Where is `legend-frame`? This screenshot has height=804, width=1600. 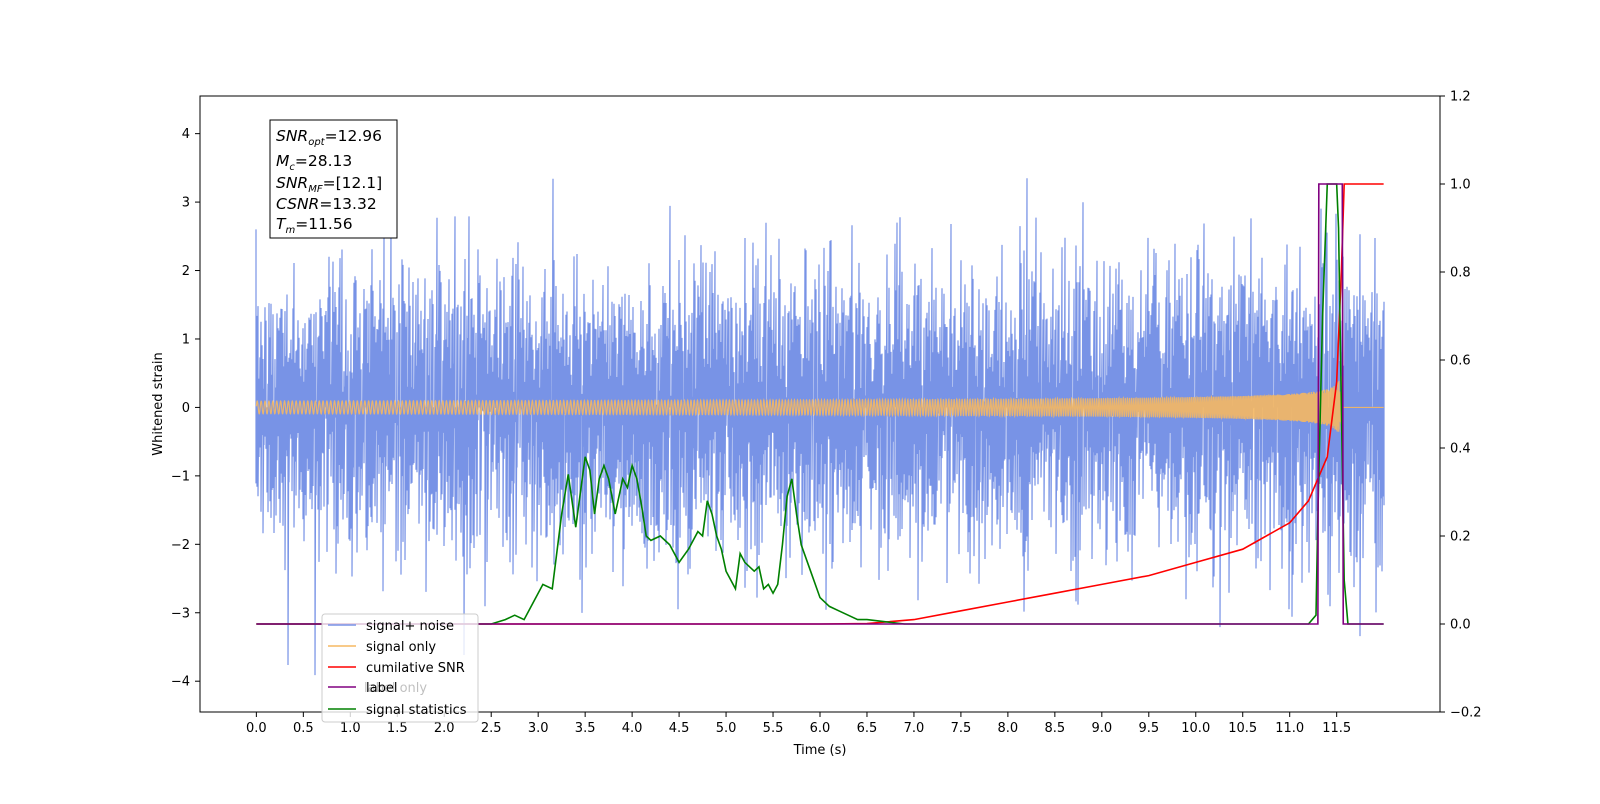
legend-frame is located at coordinates (400, 668).